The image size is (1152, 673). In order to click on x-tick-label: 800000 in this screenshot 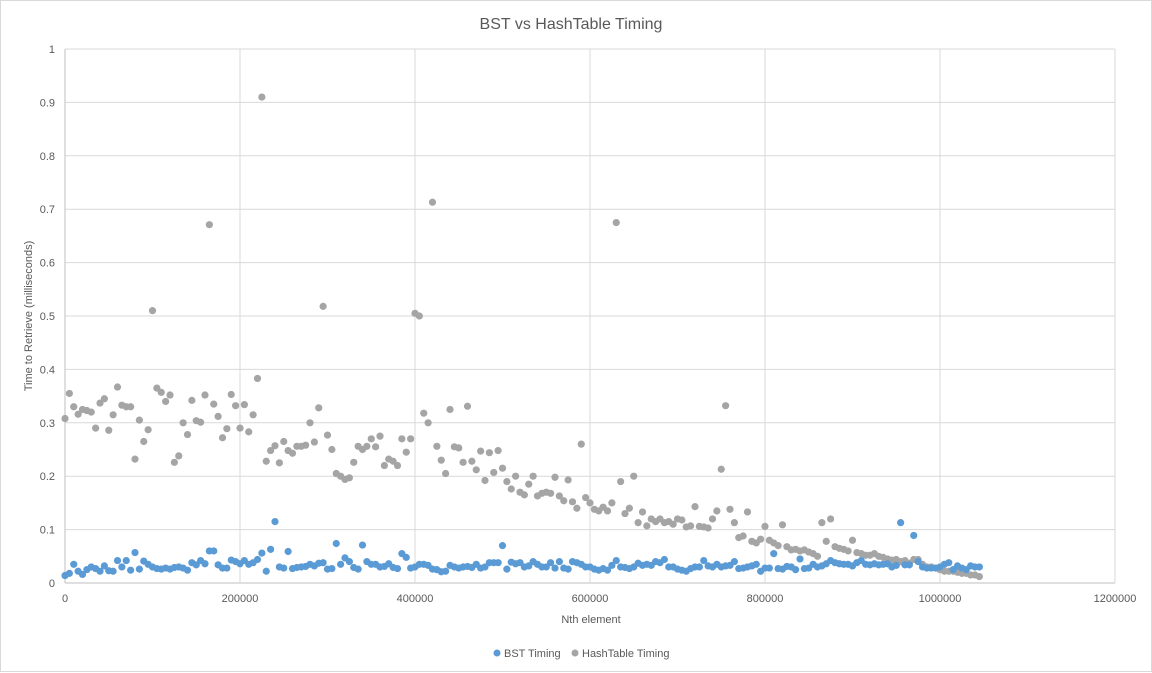, I will do `click(765, 599)`.